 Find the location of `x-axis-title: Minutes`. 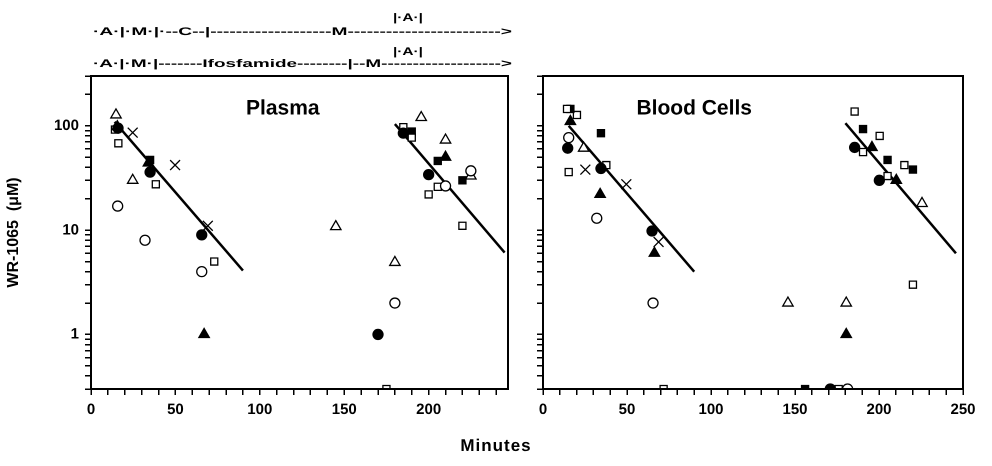

x-axis-title: Minutes is located at coordinates (496, 446).